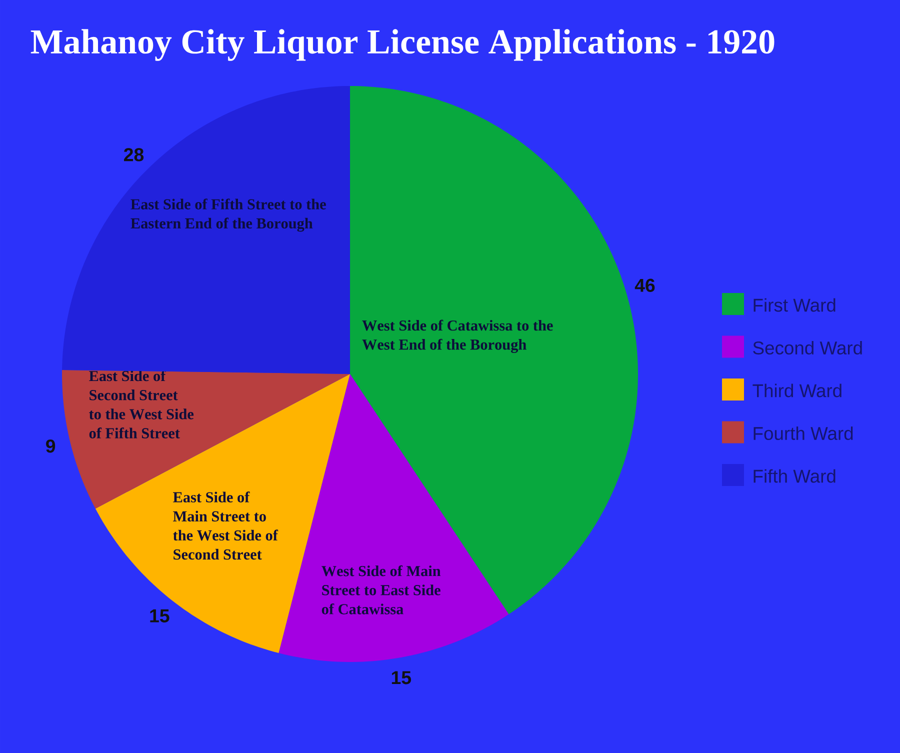  What do you see at coordinates (795, 476) in the screenshot?
I see `legend-label: Fifth Ward` at bounding box center [795, 476].